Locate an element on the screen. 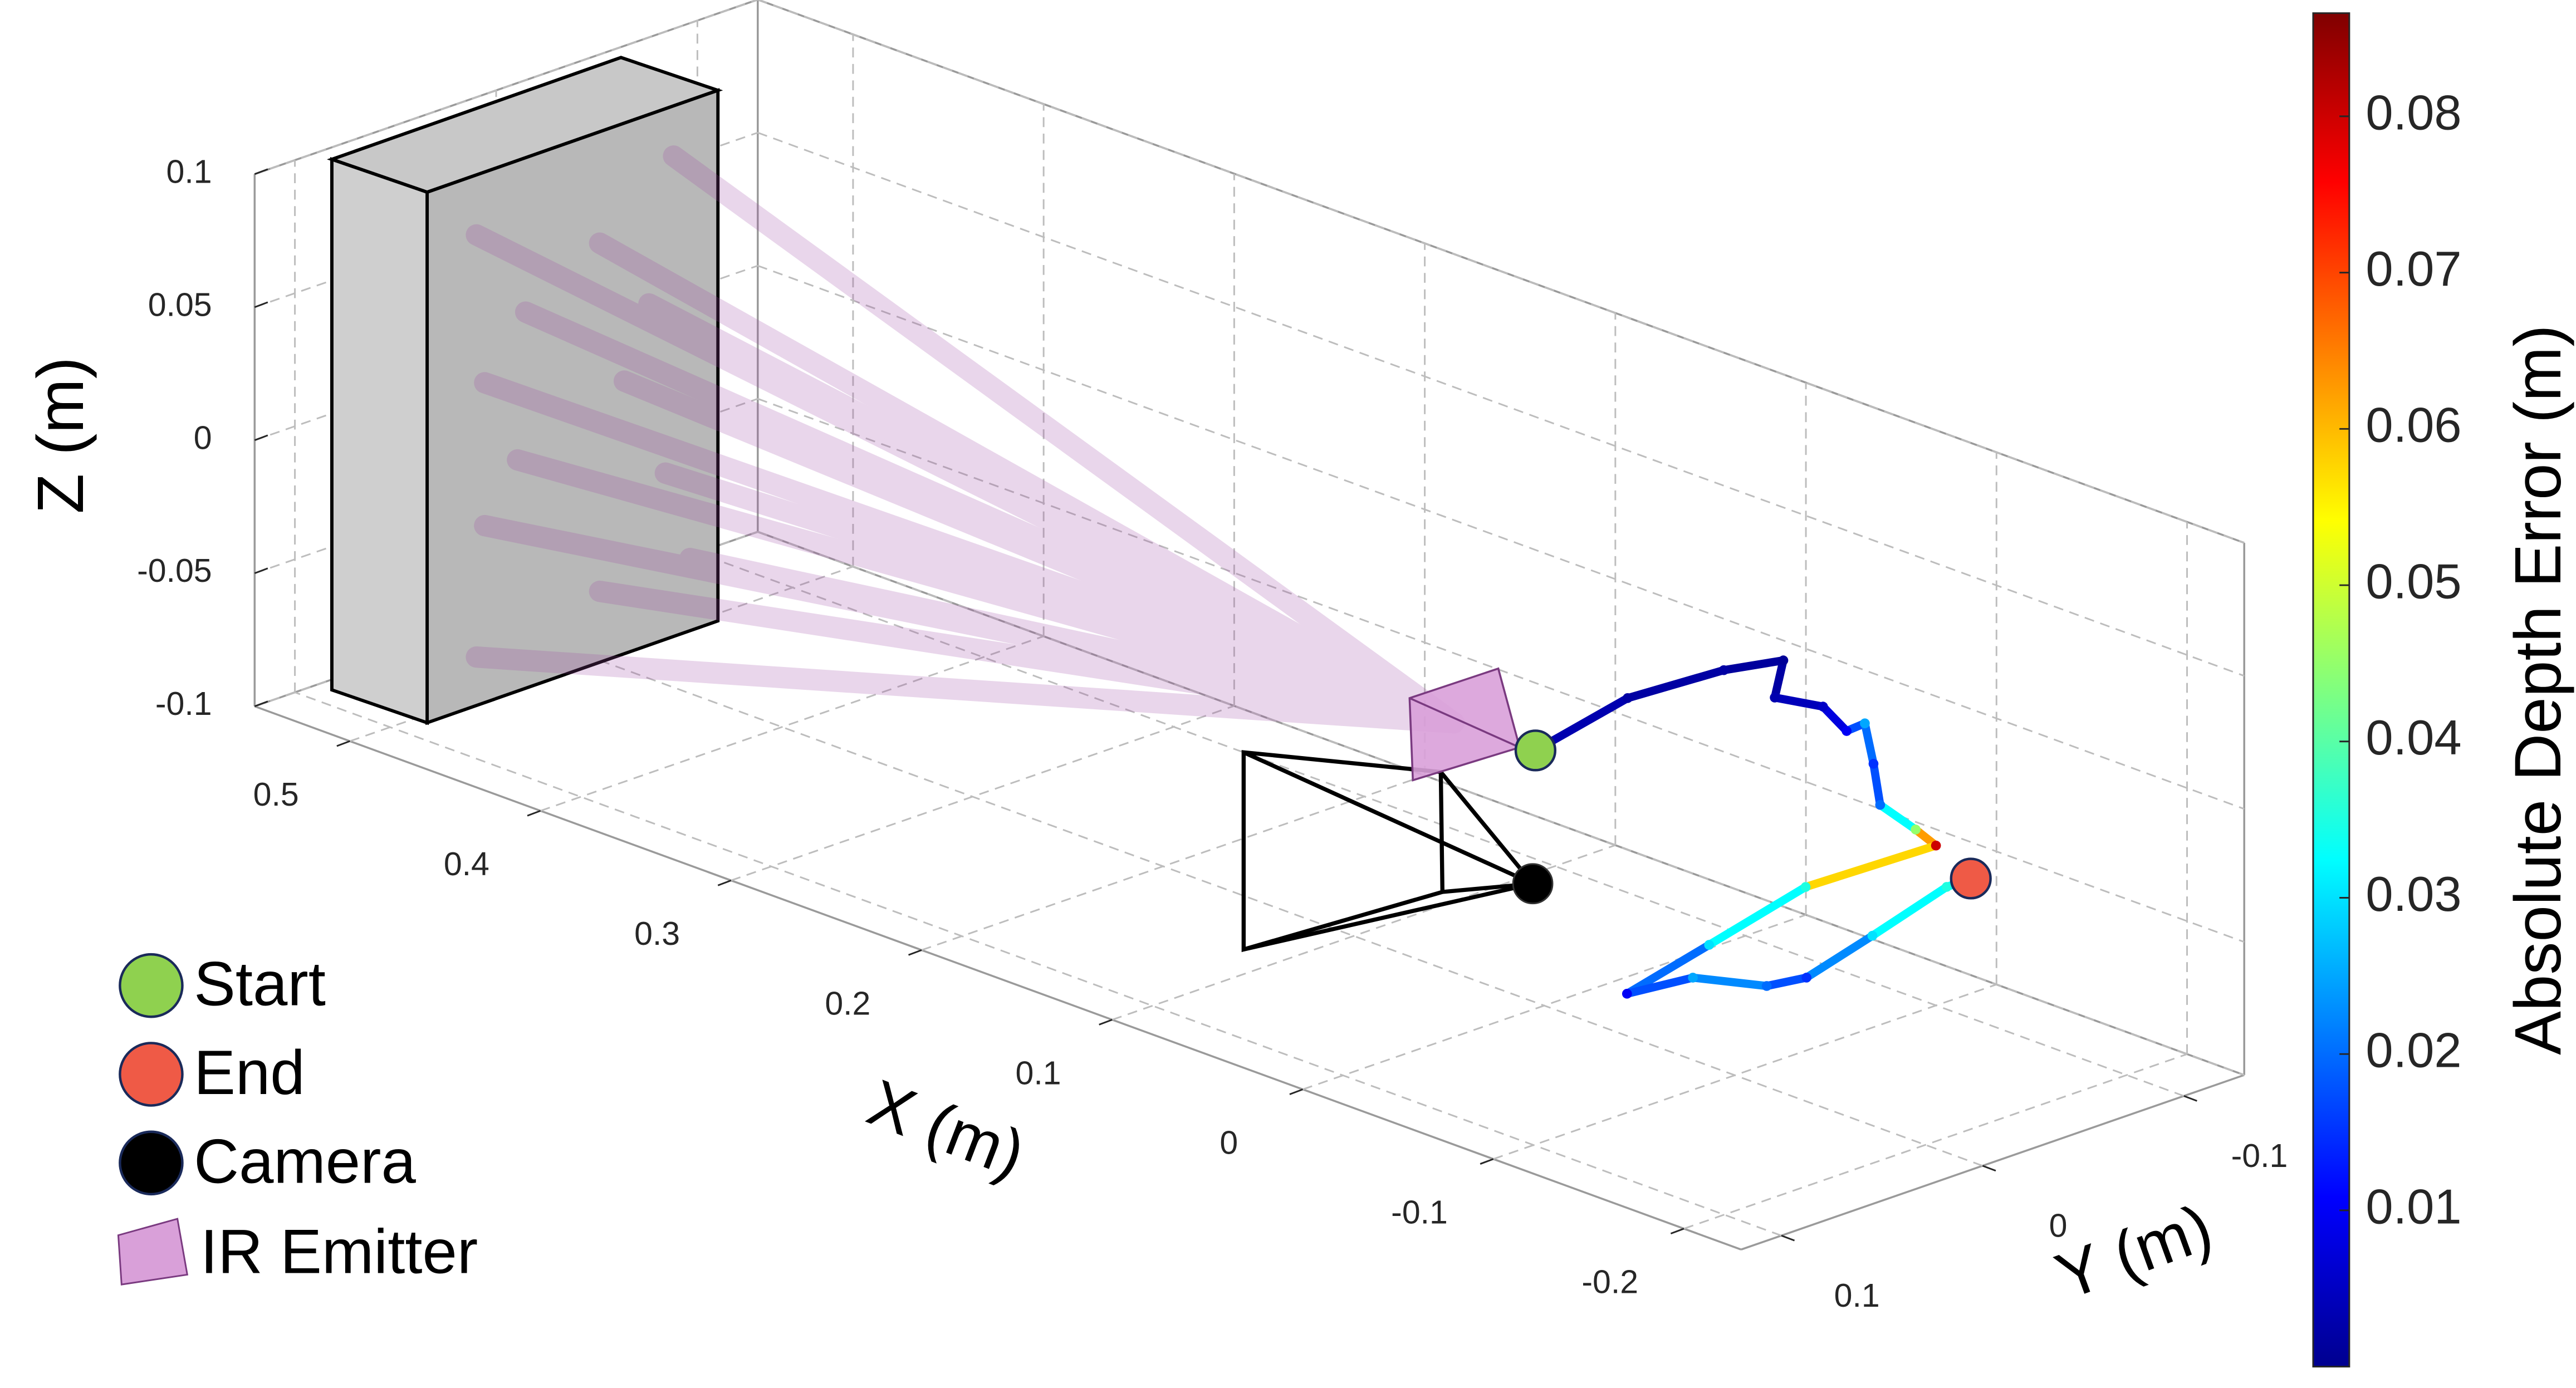 The width and height of the screenshot is (2576, 1388). ir-emitter is located at coordinates (1464, 724).